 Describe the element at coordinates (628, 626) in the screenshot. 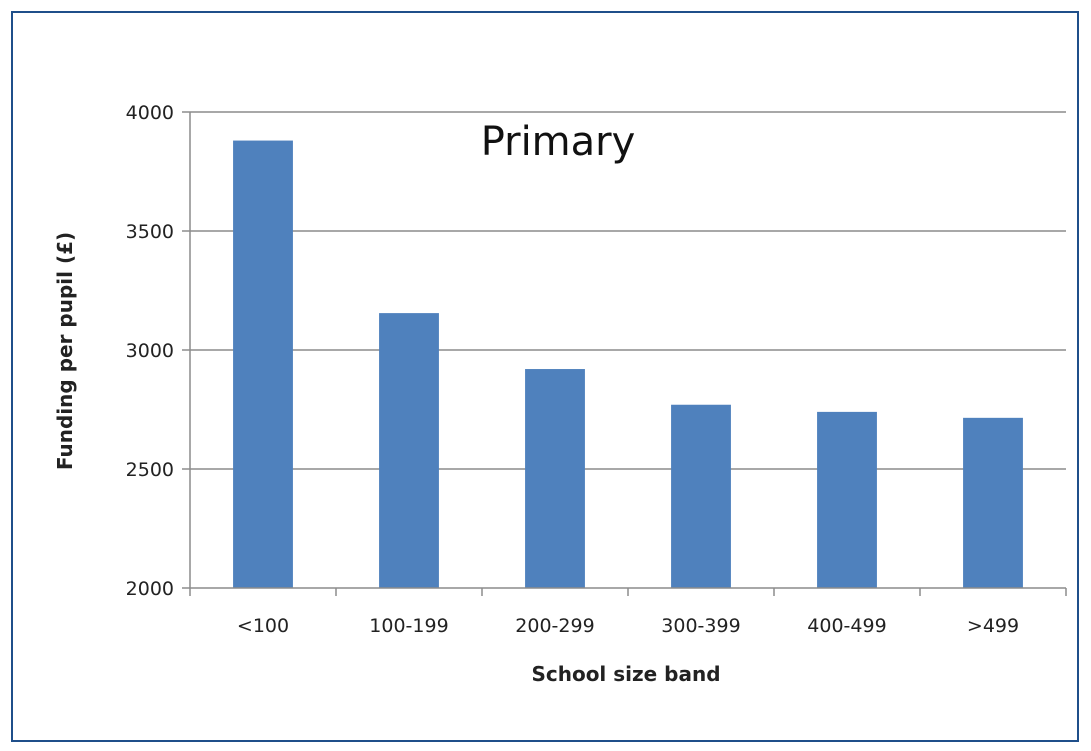

I see `x-tick-labels: <100 100-199 200-299 300-399 400-499 >499` at that location.